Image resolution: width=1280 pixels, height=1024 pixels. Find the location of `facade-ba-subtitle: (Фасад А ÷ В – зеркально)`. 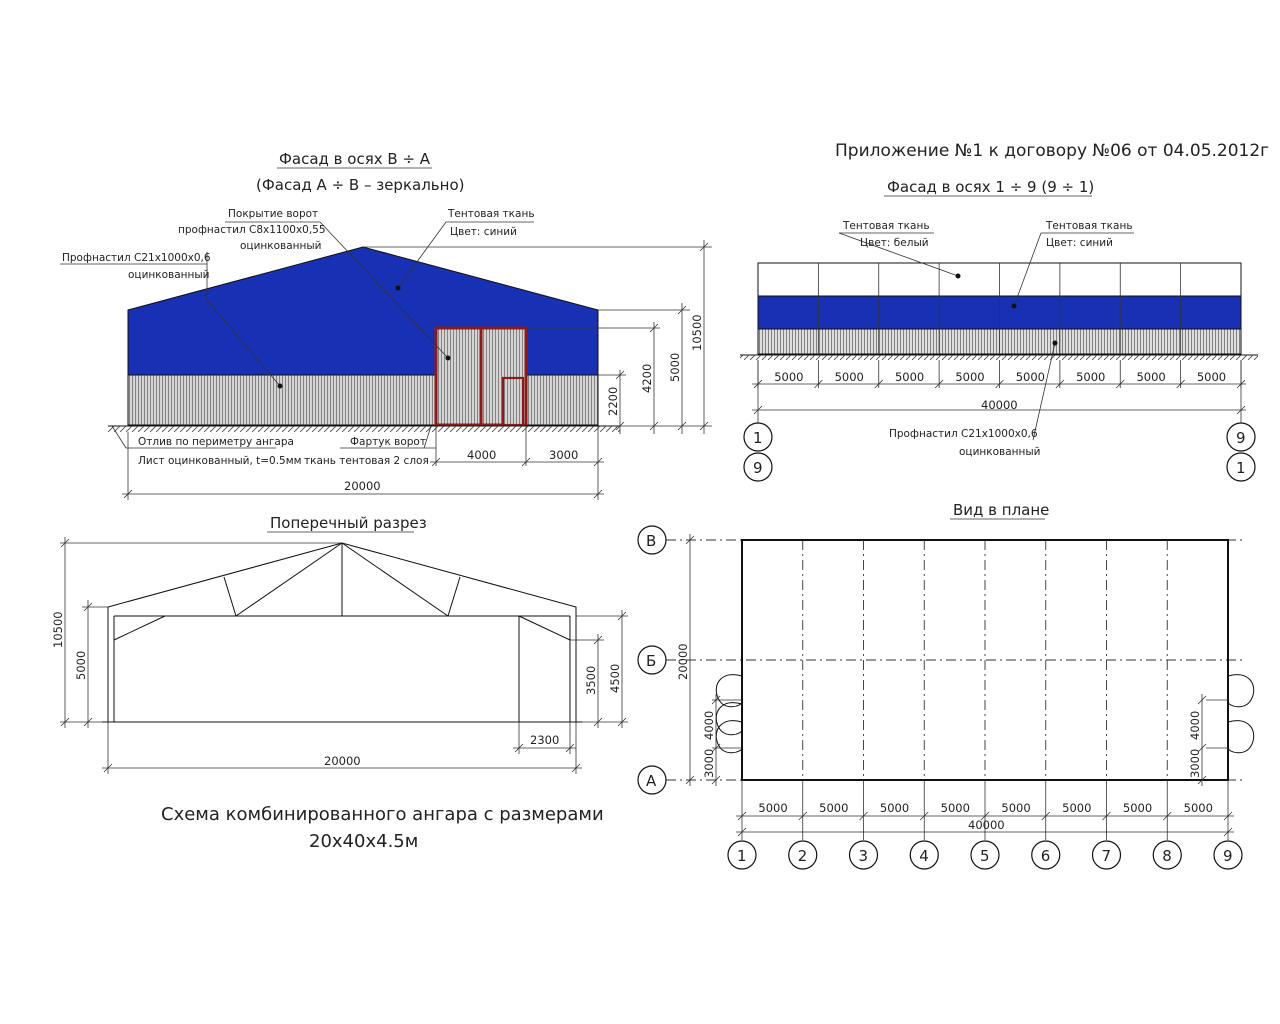

facade-ba-subtitle: (Фасад А ÷ В – зеркально) is located at coordinates (360, 185).